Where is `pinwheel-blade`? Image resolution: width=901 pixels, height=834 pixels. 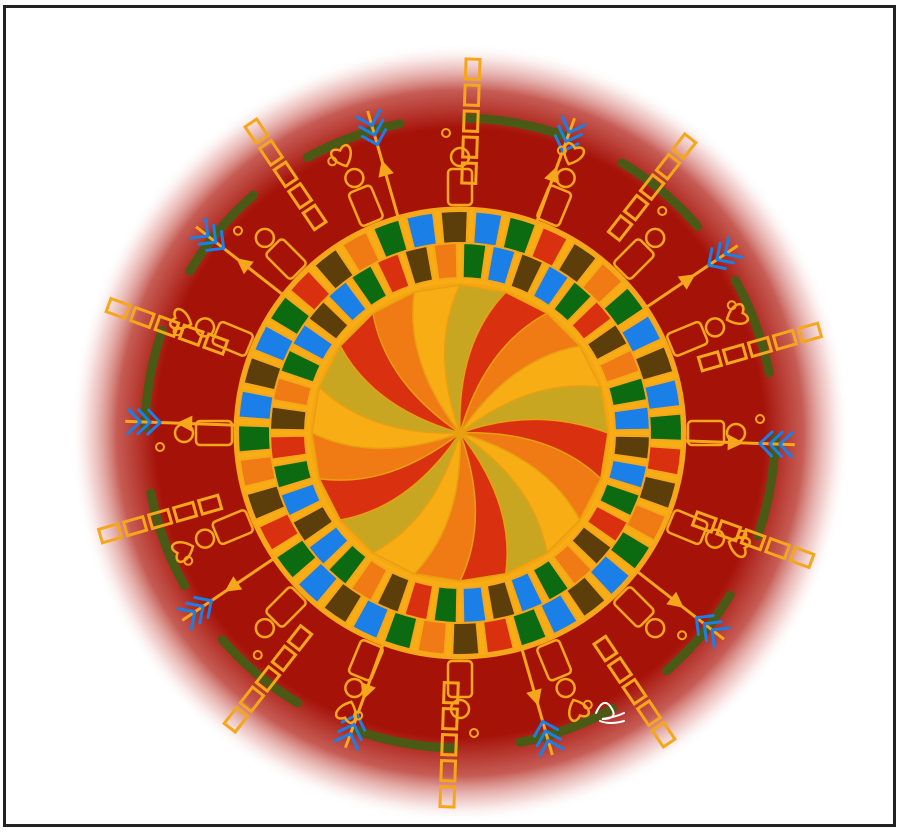 pinwheel-blade is located at coordinates (534, 410).